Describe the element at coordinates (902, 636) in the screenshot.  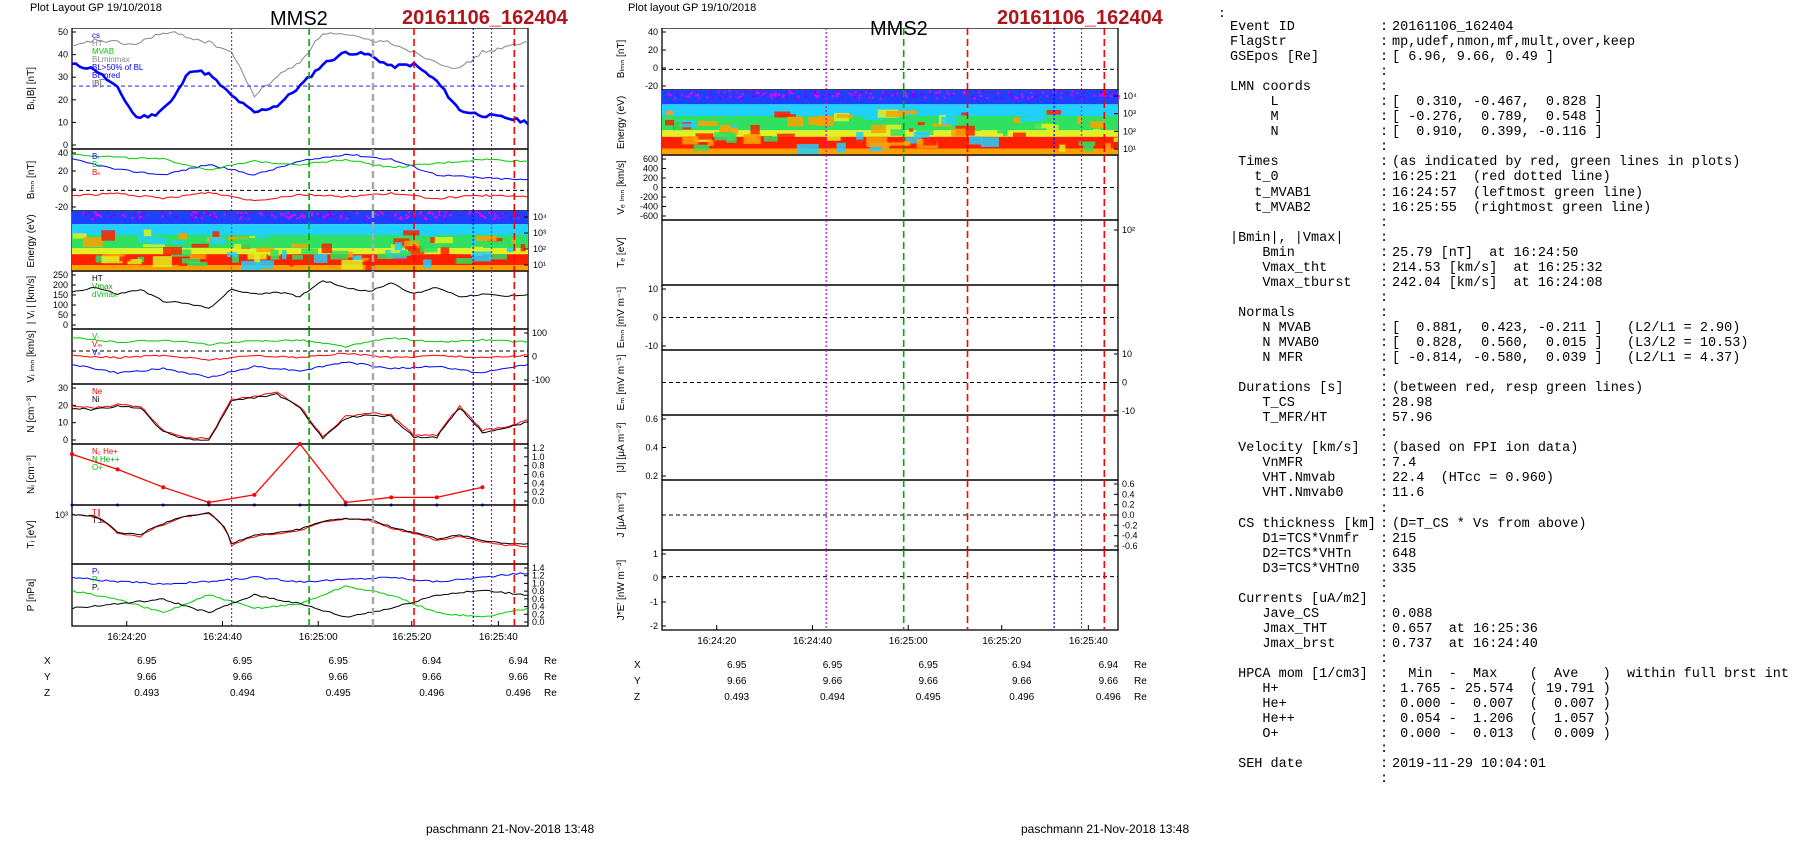
I see `time-axis: 16:24:20 16:24:40 16:25:00 16:25:20 16:25:40` at that location.